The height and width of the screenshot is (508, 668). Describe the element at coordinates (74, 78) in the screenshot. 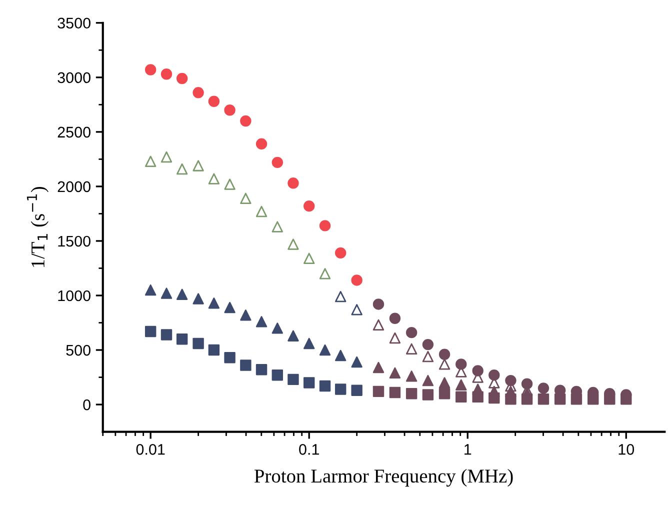

I see `y-tick-label: 3000` at that location.